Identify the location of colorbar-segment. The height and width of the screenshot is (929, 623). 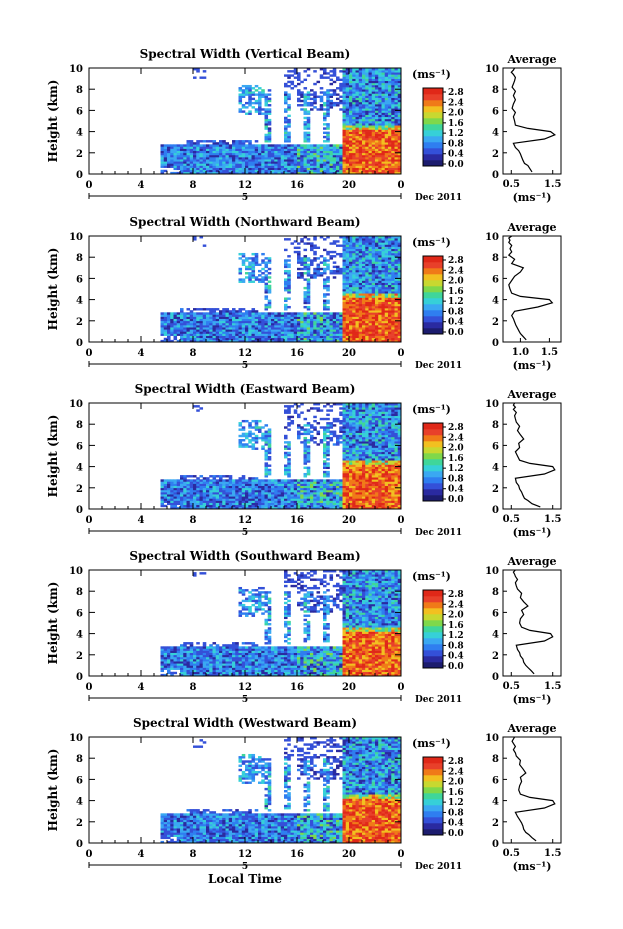
(433, 121).